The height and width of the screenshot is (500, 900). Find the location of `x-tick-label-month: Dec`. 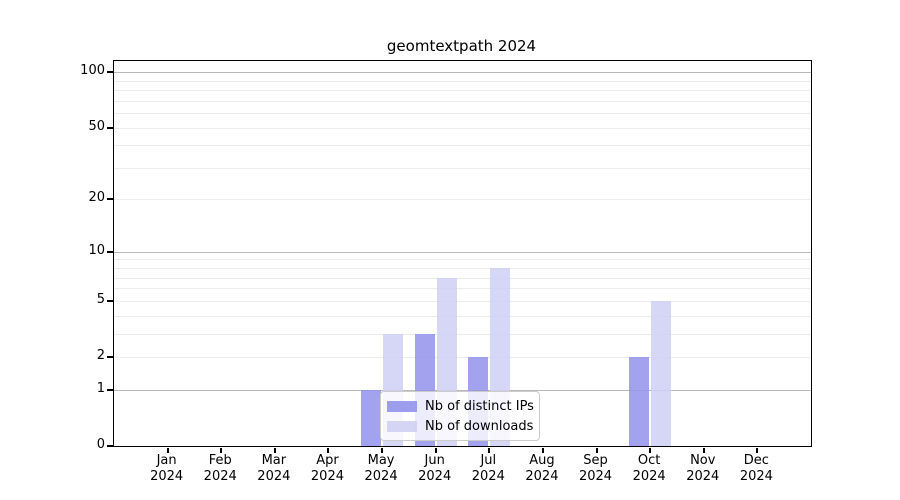

x-tick-label-month: Dec is located at coordinates (756, 460).